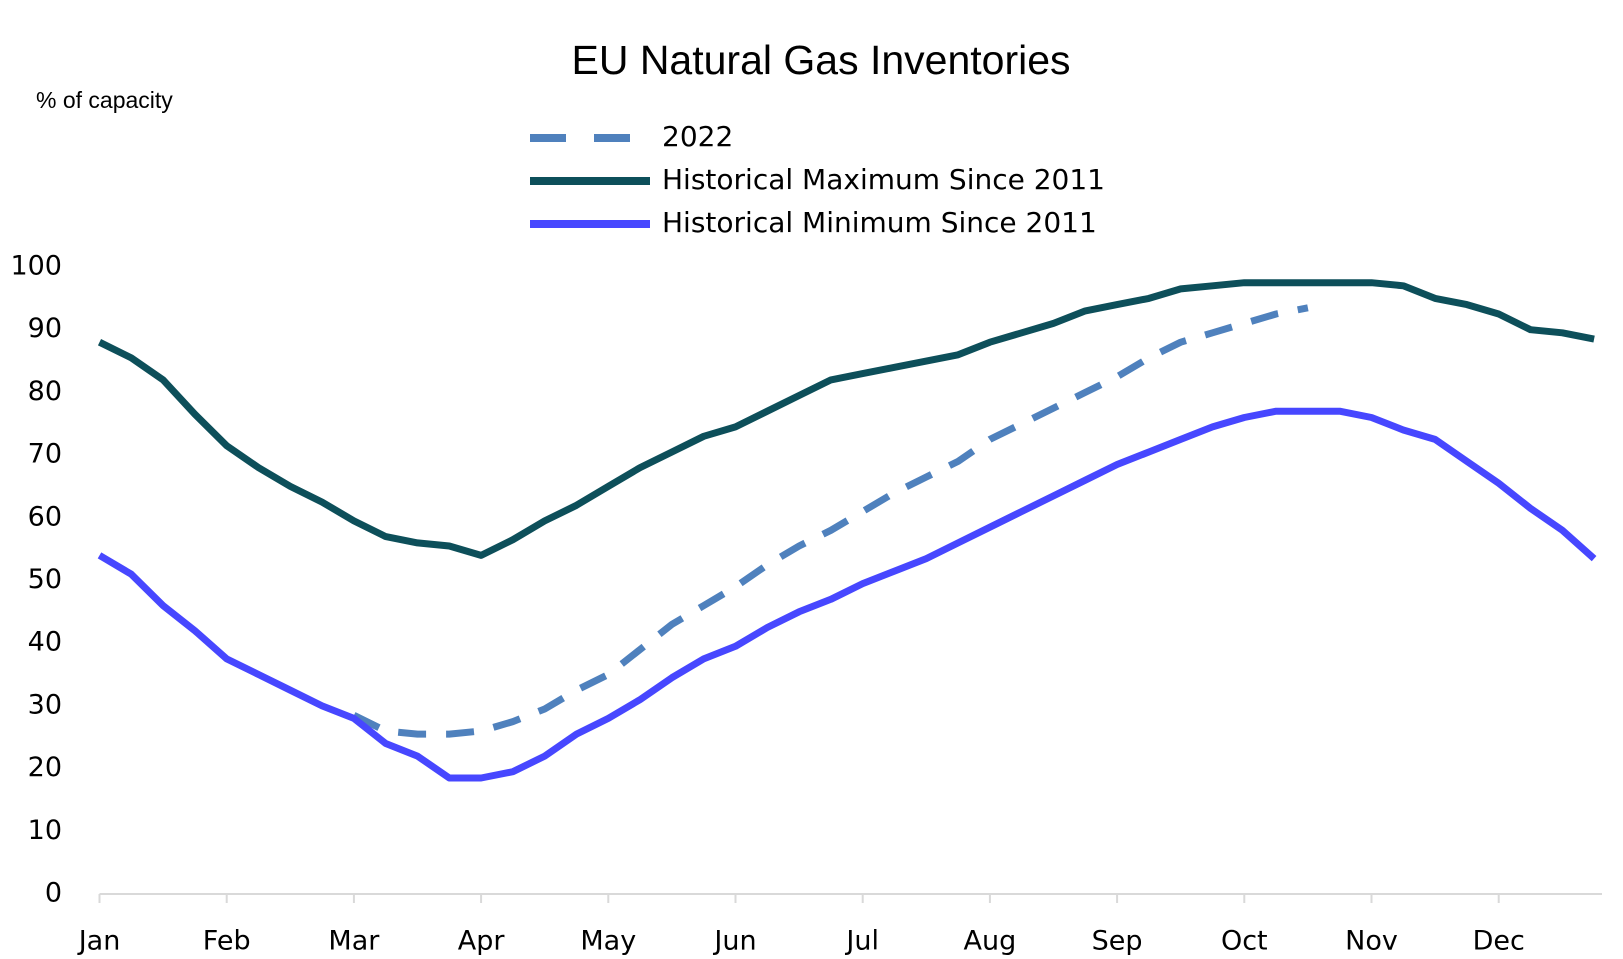  I want to click on x-tick-label: Sep, so click(1117, 941).